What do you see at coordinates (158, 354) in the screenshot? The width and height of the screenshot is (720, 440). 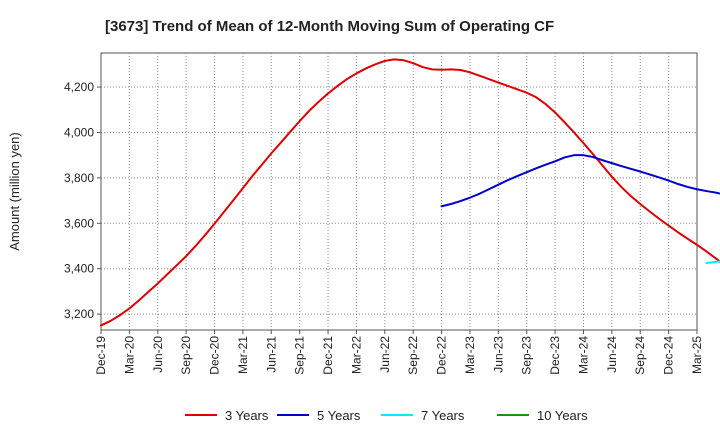 I see `x-tick-label: Jun-20` at bounding box center [158, 354].